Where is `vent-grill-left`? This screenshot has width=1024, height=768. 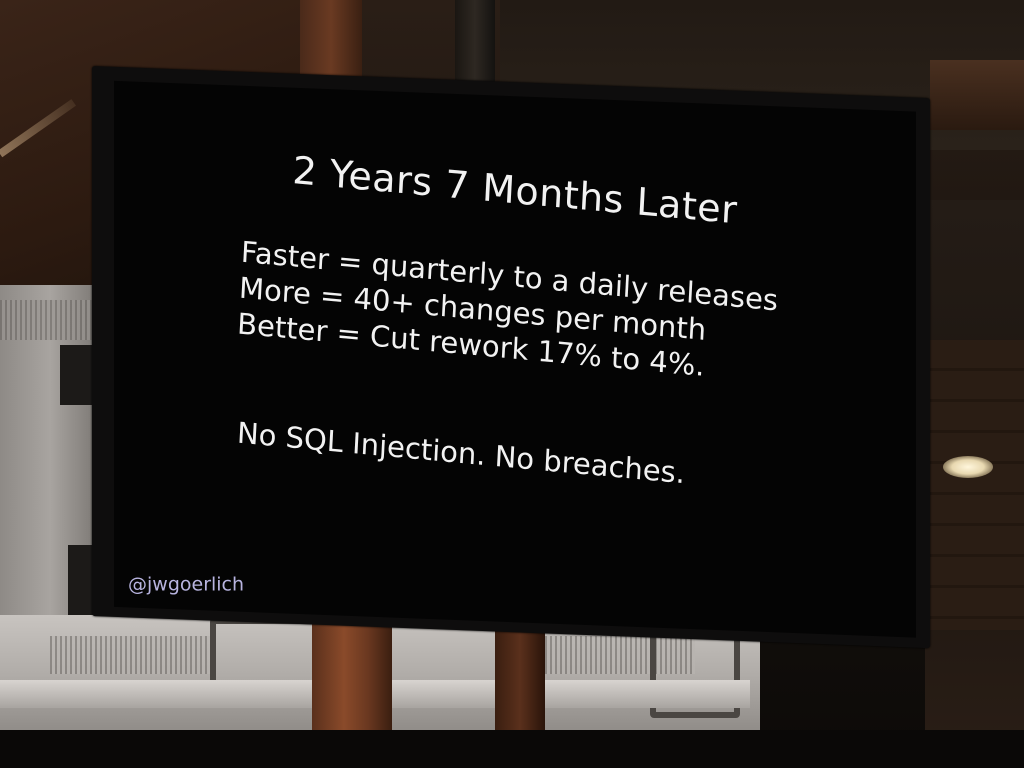 vent-grill-left is located at coordinates (47, 320).